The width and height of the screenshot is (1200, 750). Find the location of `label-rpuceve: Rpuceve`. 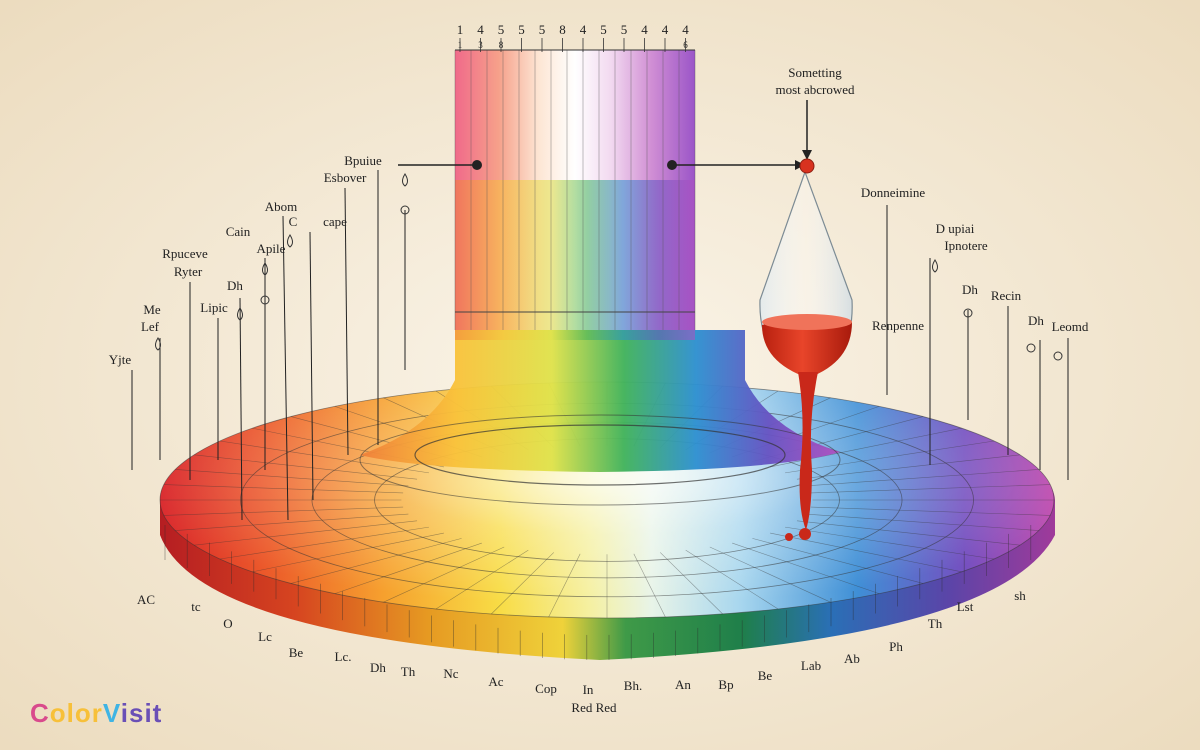

label-rpuceve: Rpuceve is located at coordinates (185, 253).